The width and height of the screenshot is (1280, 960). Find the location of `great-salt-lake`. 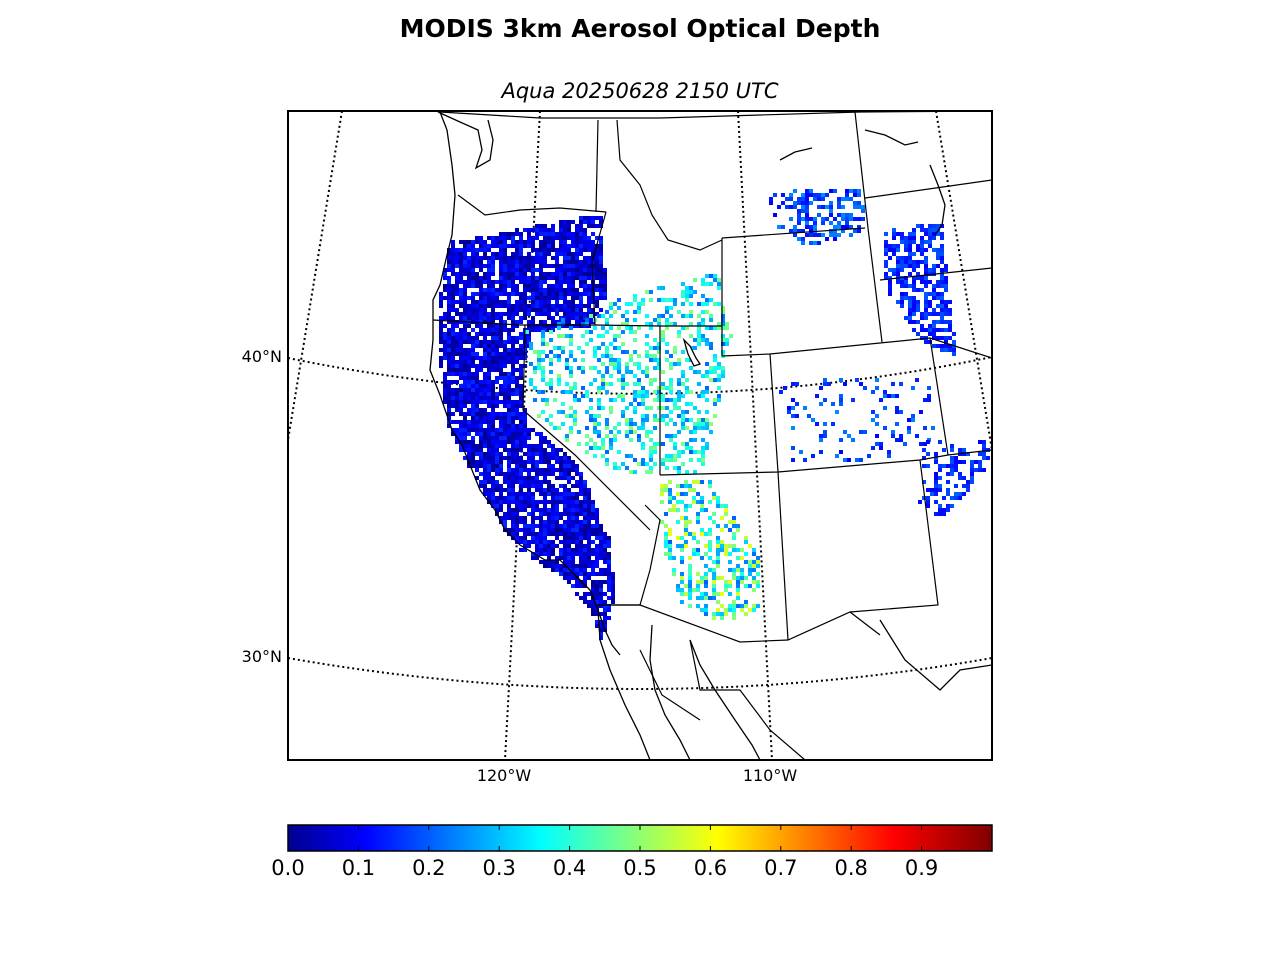

great-salt-lake is located at coordinates (692, 352).